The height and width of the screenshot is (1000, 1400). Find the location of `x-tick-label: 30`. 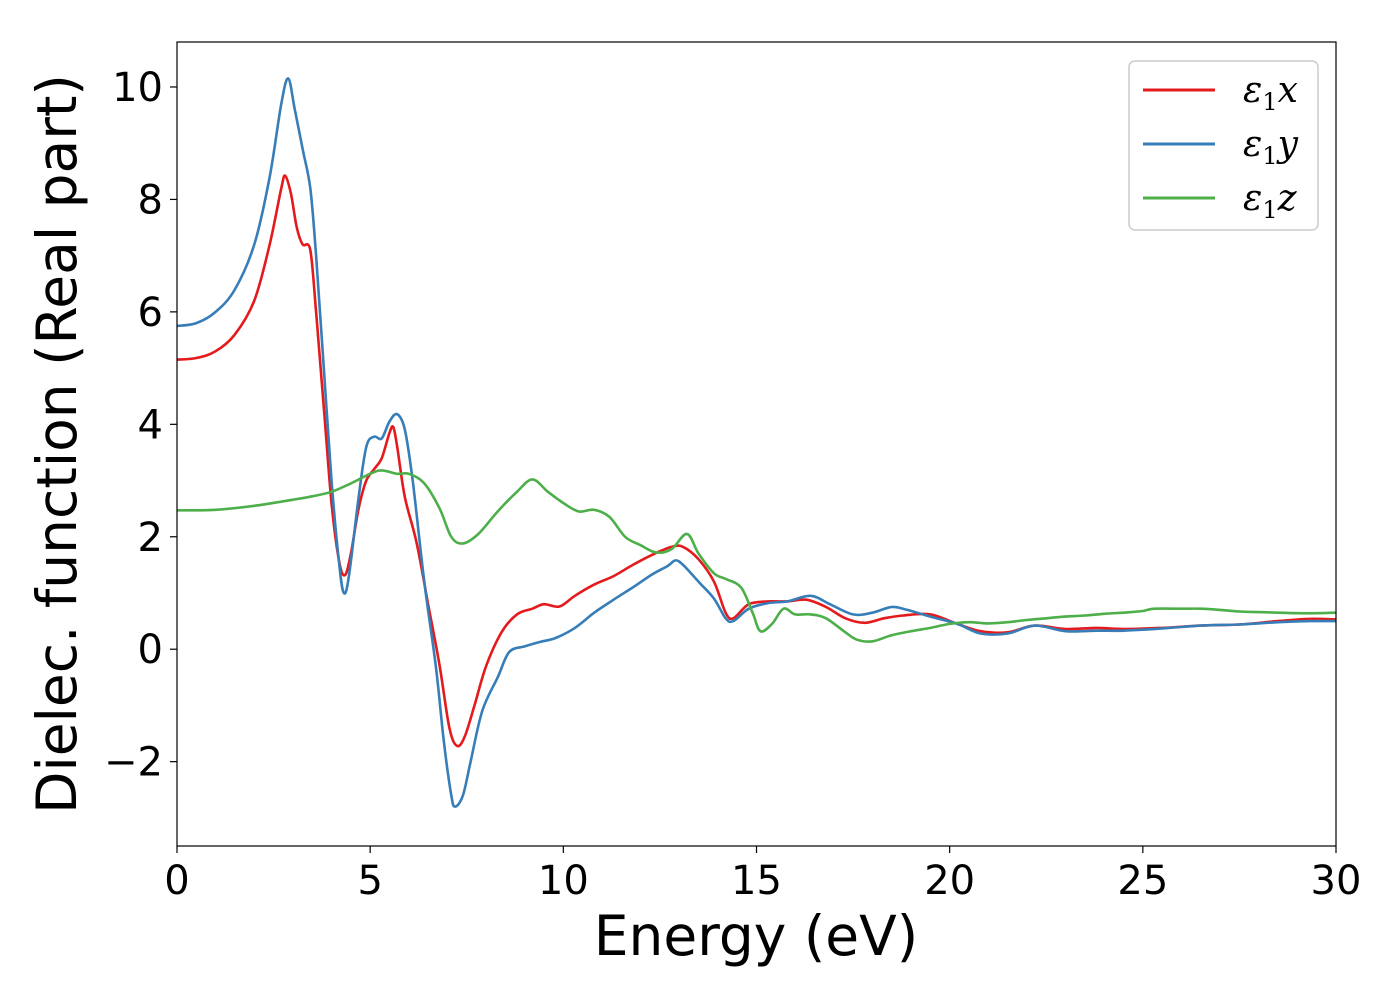

x-tick-label: 30 is located at coordinates (1336, 881).